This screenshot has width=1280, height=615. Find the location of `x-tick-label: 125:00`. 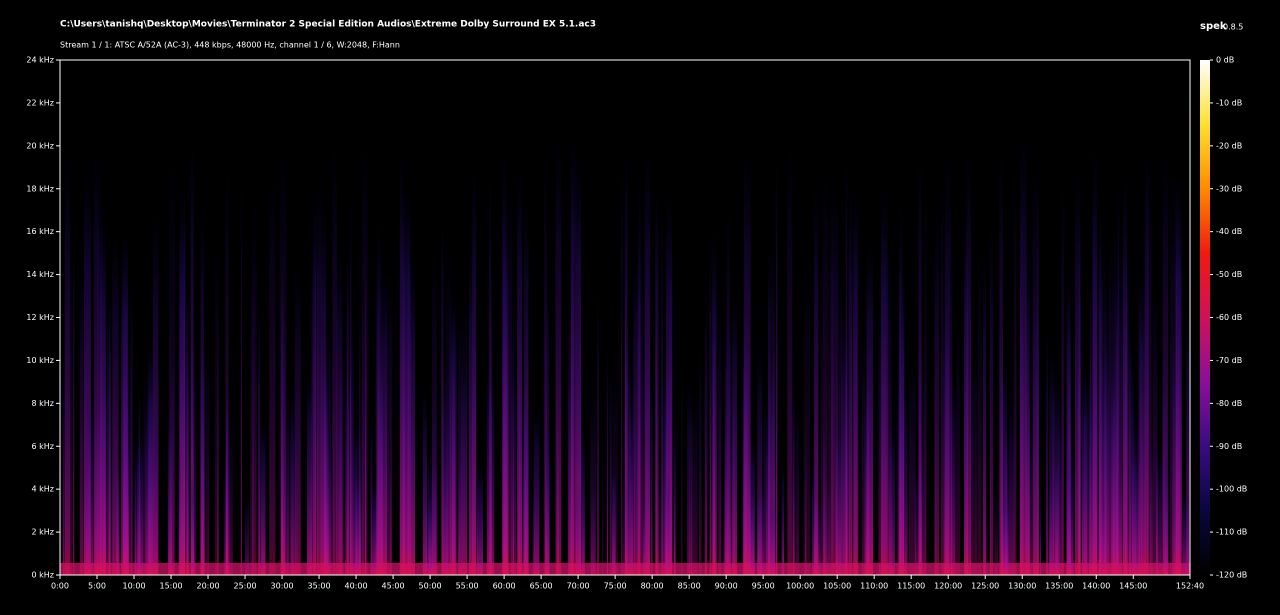

x-tick-label: 125:00 is located at coordinates (985, 586).